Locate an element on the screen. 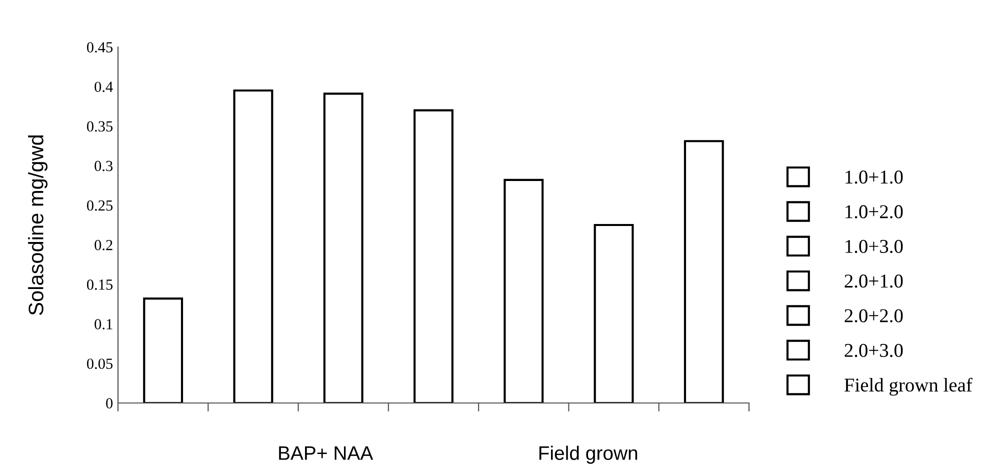  legend-label: 2.0+1.0 is located at coordinates (873, 281).